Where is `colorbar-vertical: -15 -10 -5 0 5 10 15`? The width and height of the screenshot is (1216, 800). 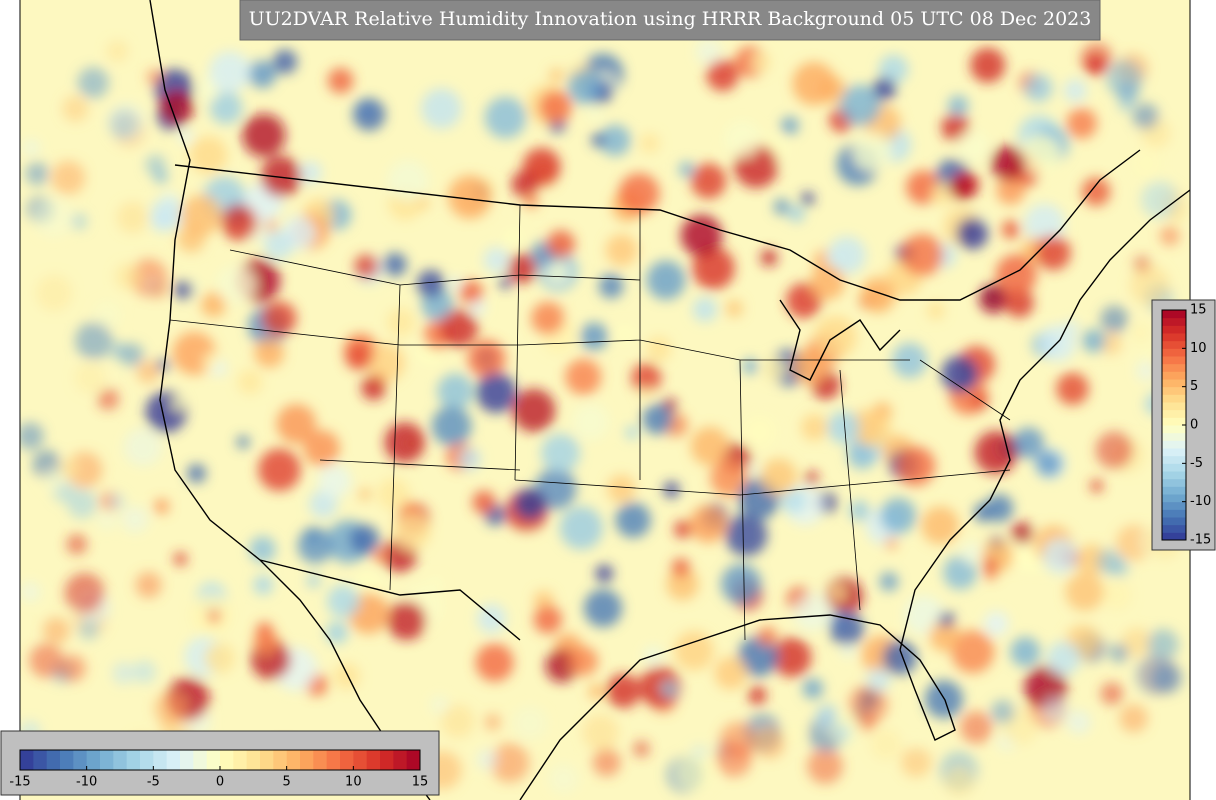
colorbar-vertical: -15 -10 -5 0 5 10 15 is located at coordinates (1186, 425).